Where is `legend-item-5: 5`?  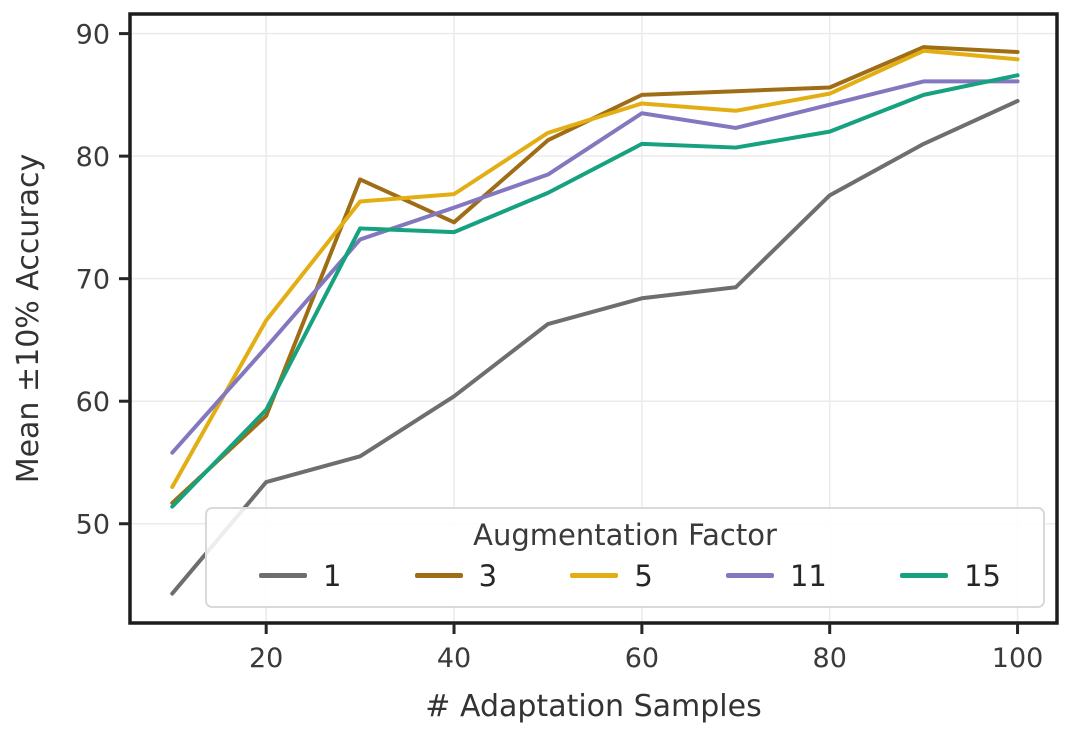
legend-item-5: 5 is located at coordinates (611, 575).